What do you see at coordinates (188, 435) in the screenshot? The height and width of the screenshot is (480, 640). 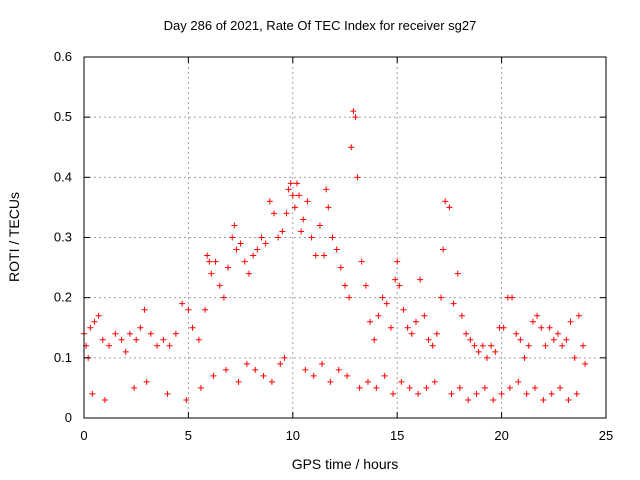 I see `x-tick-label: 5` at bounding box center [188, 435].